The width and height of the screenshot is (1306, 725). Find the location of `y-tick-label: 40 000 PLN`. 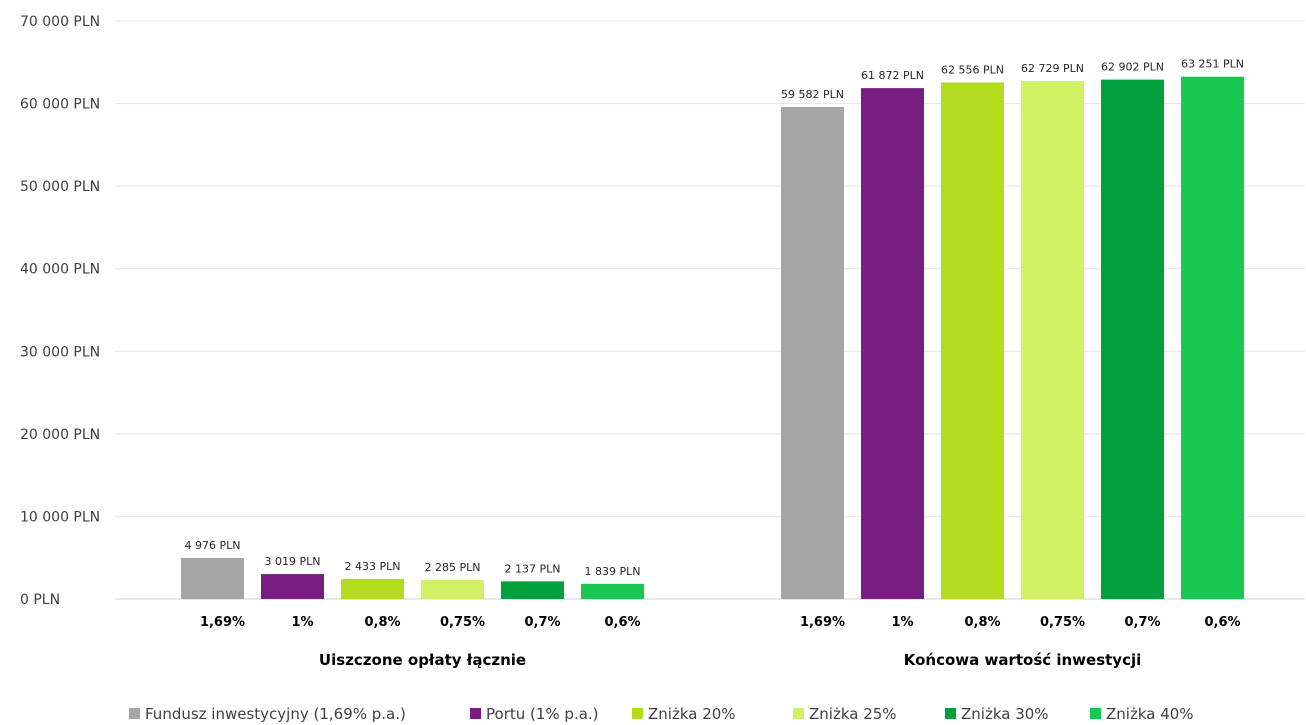

y-tick-label: 40 000 PLN is located at coordinates (60, 270).